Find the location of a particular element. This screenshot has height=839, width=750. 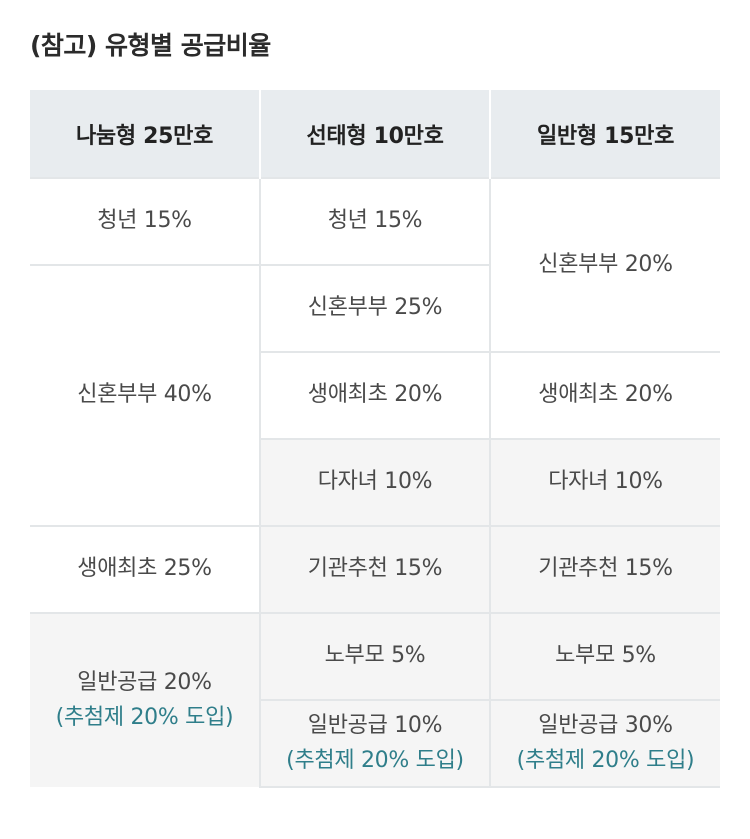

cell-multichild-general: 다자녀 10% is located at coordinates (605, 482).